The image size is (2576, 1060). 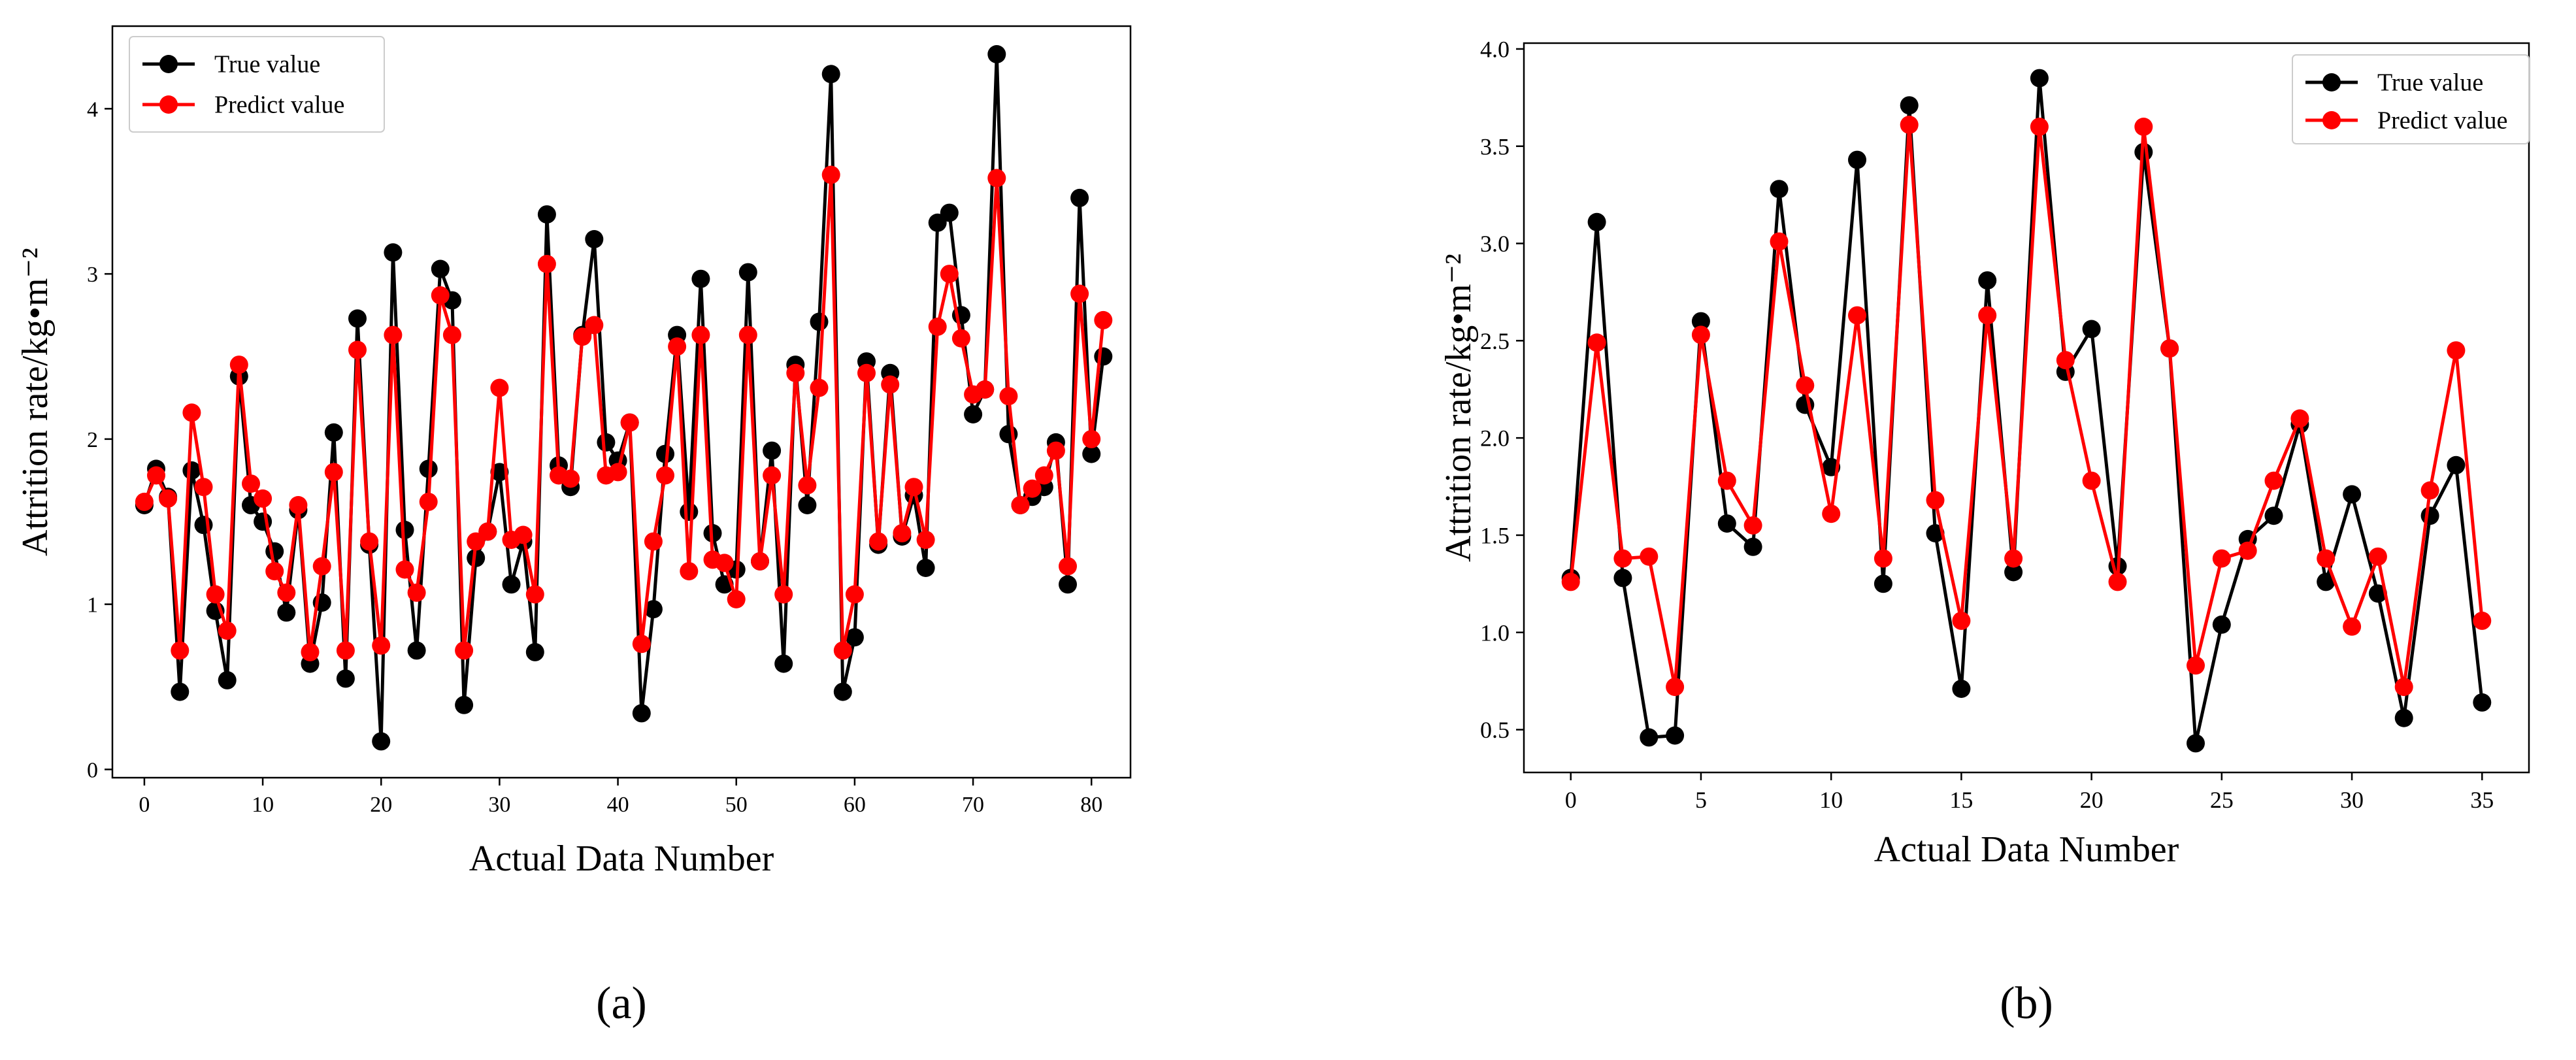 What do you see at coordinates (1701, 800) in the screenshot?
I see `x-tick-label: 5` at bounding box center [1701, 800].